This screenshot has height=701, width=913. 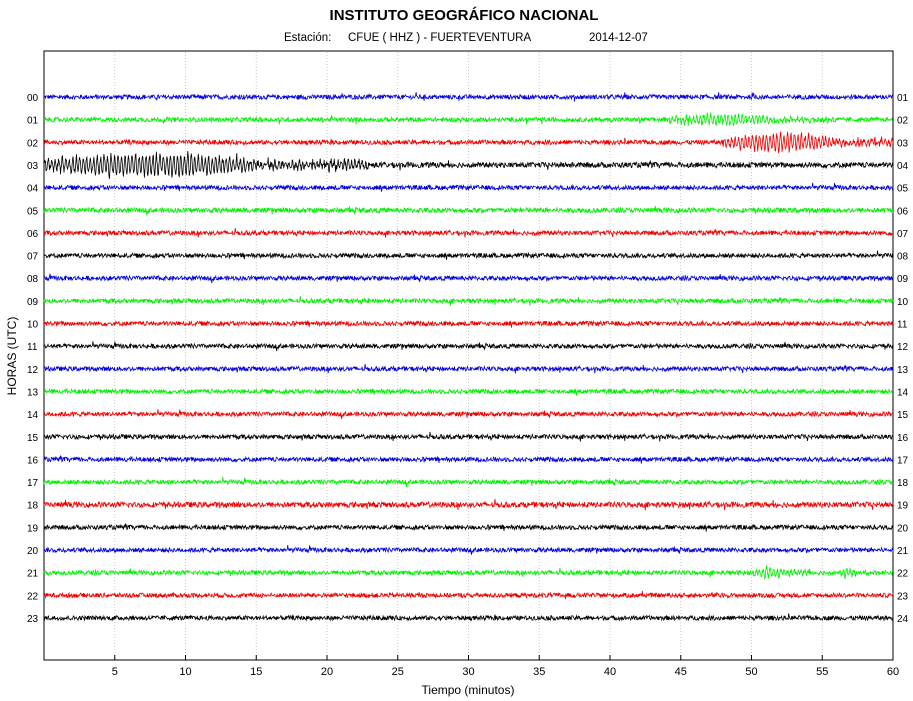 I want to click on hour-label-right: 07, so click(x=903, y=234).